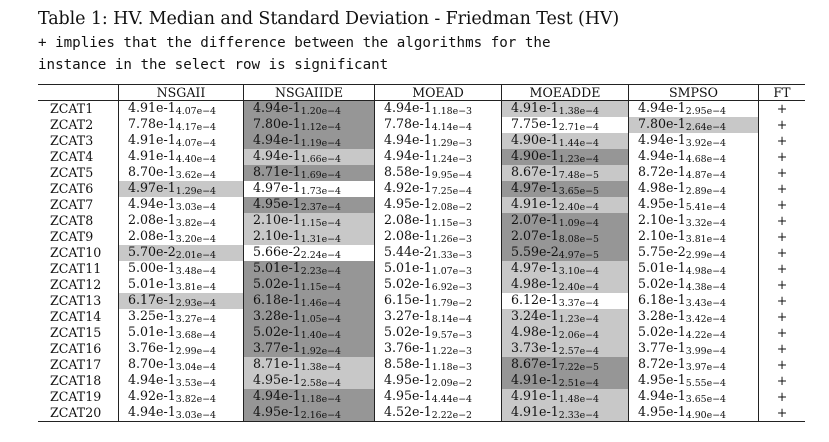 The image size is (829, 442). I want to click on std-dev-value: 1.23e−4, so click(579, 159).